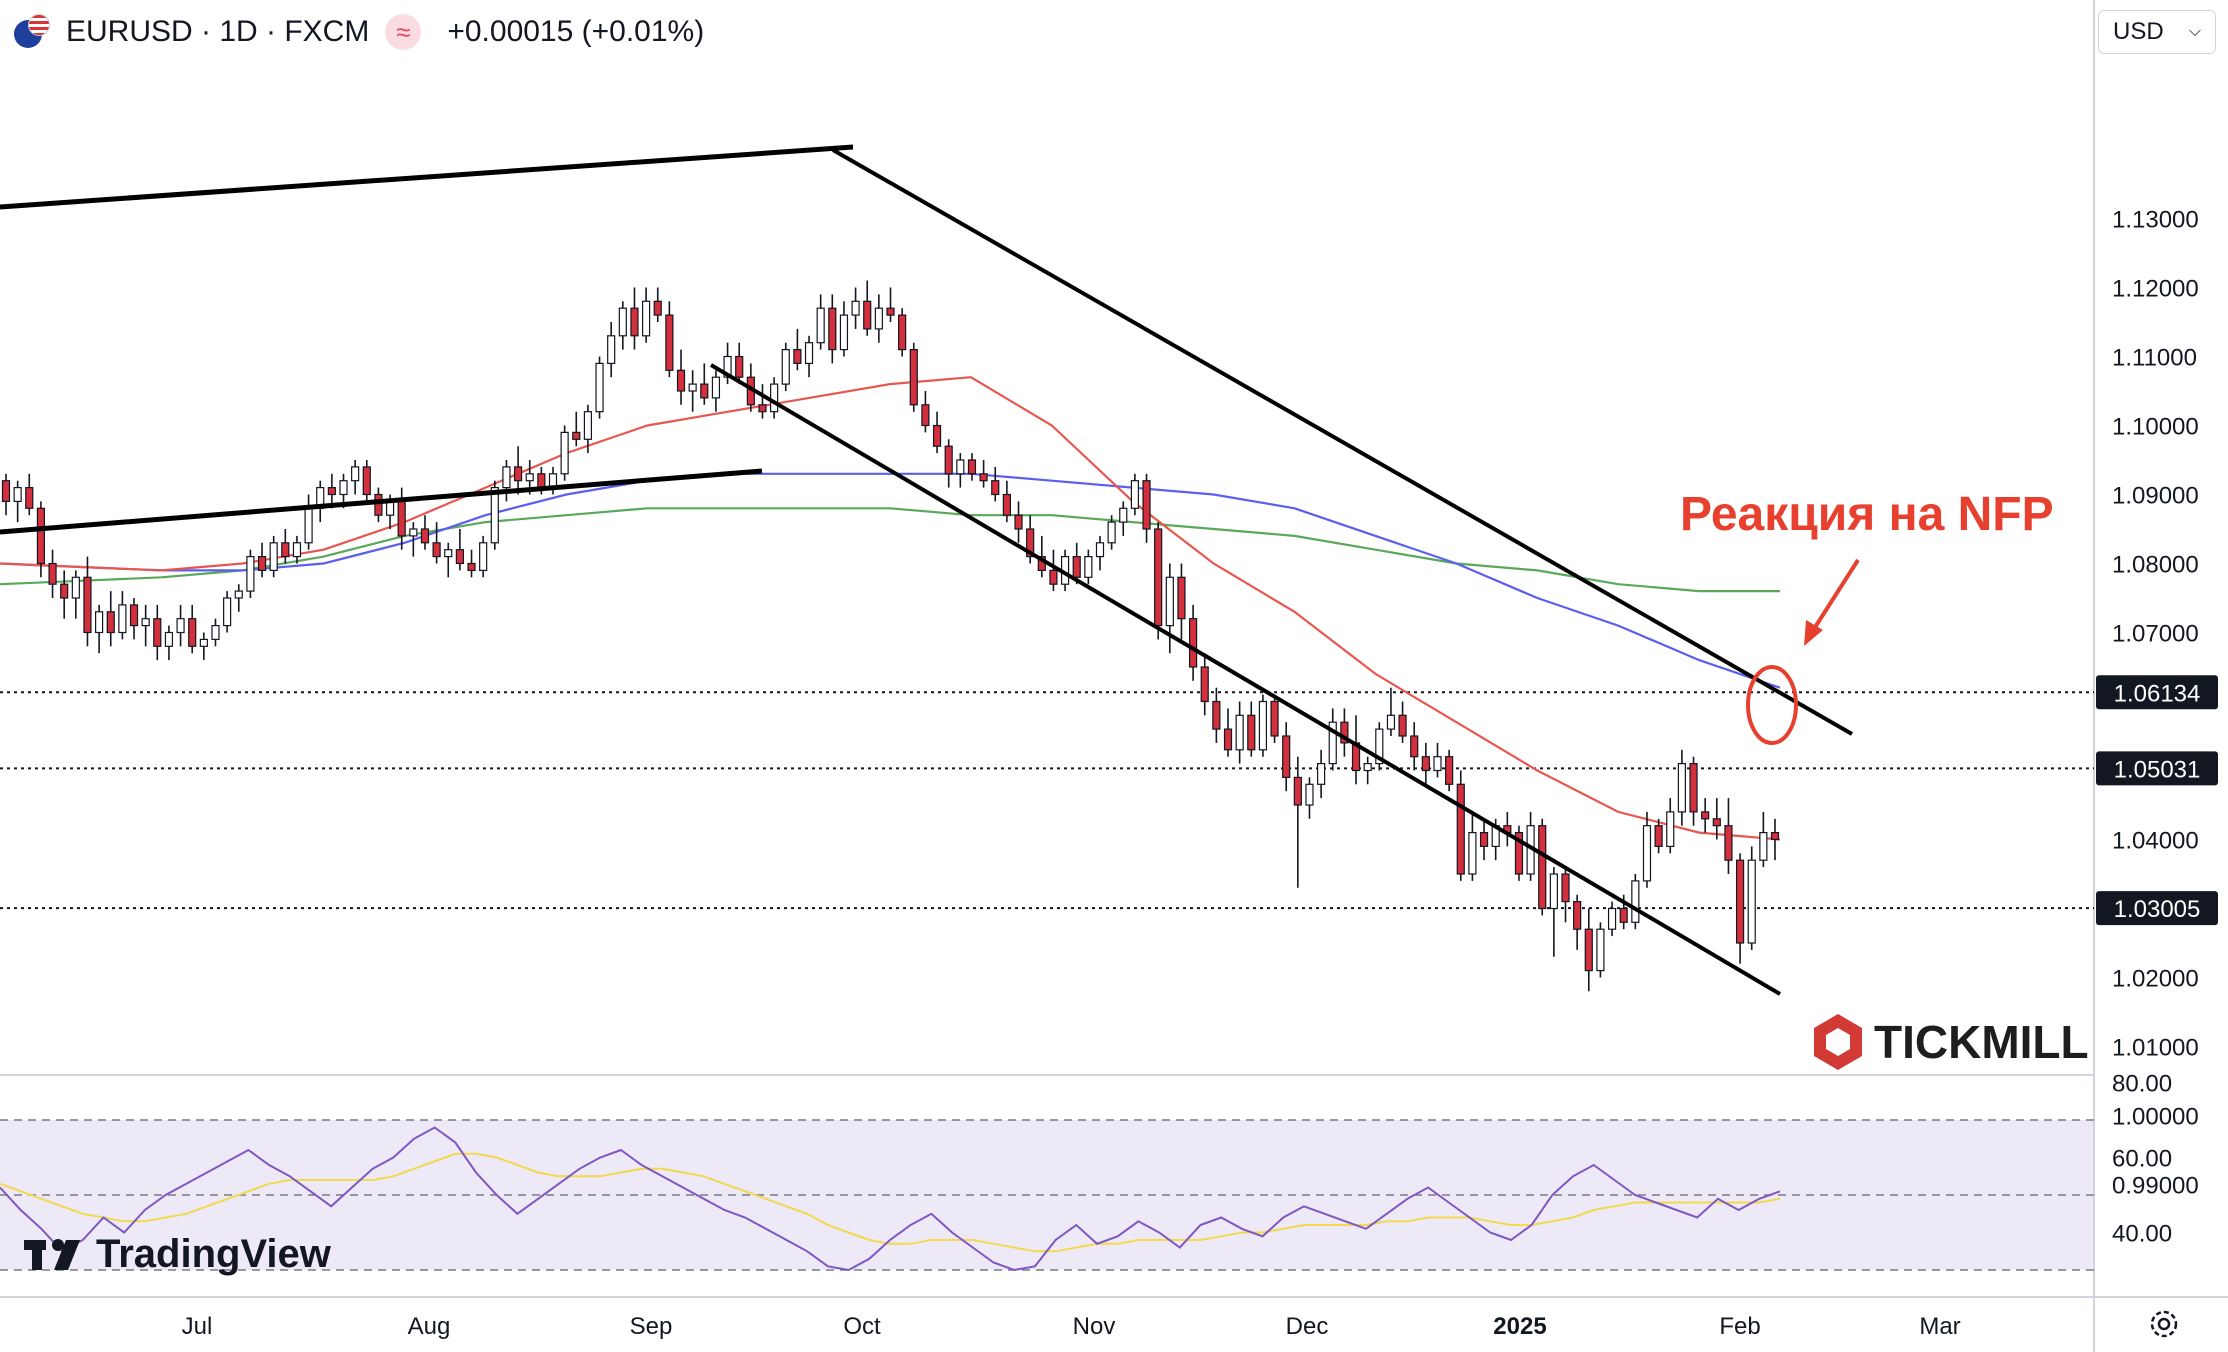 This screenshot has height=1352, width=2228. Describe the element at coordinates (427, 177) in the screenshot. I see `upper-trendline-left` at that location.